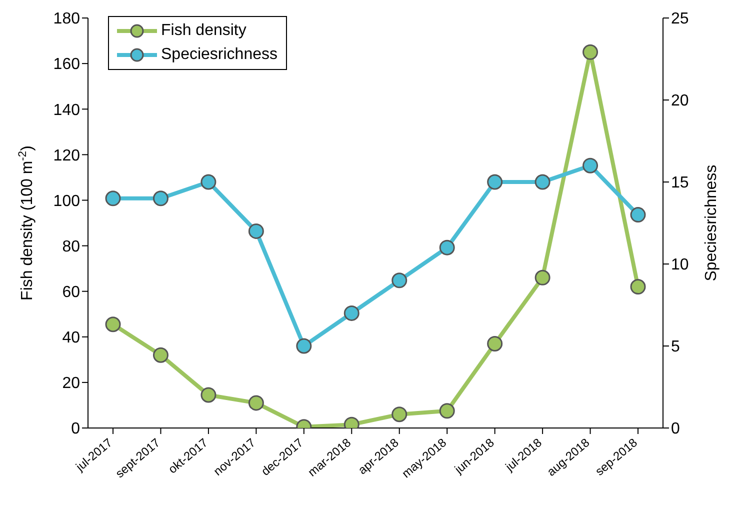  Describe the element at coordinates (71, 338) in the screenshot. I see `y-tick-label: 40` at that location.